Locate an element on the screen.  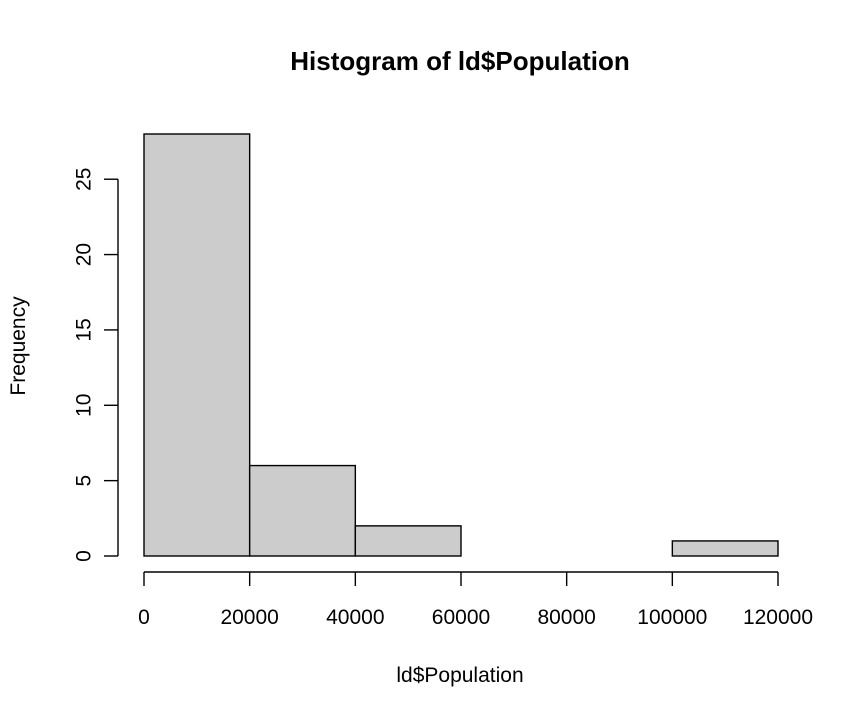
y-tick-label-1: 5 is located at coordinates (84, 481).